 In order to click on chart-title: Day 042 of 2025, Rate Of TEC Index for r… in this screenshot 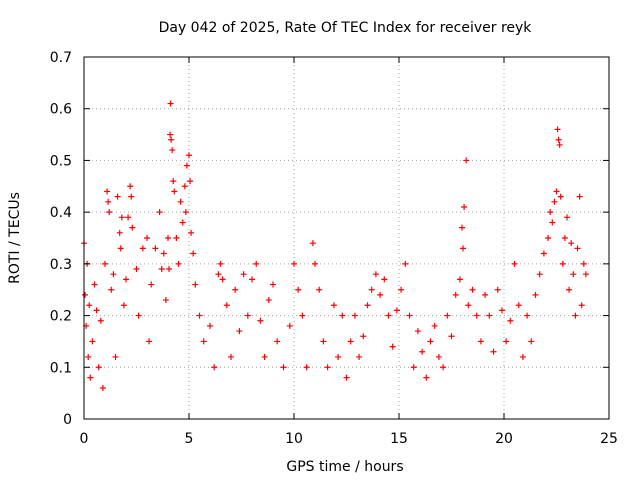, I will do `click(346, 28)`.